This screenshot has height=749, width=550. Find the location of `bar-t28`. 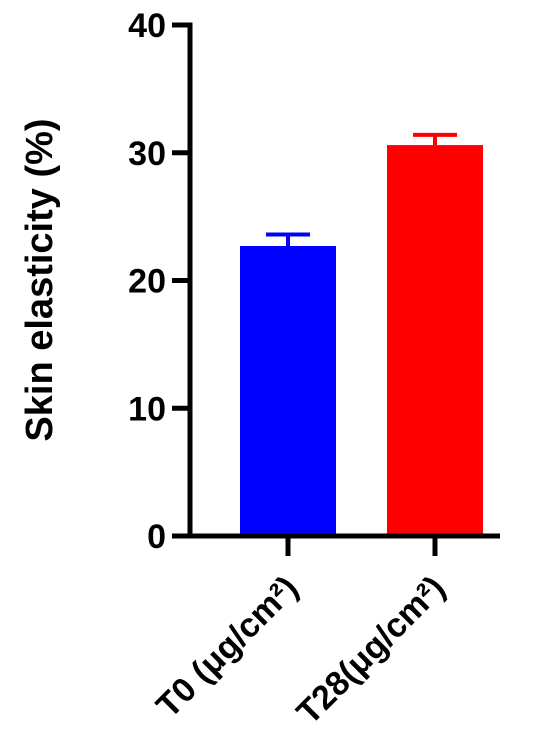

bar-t28 is located at coordinates (435, 340).